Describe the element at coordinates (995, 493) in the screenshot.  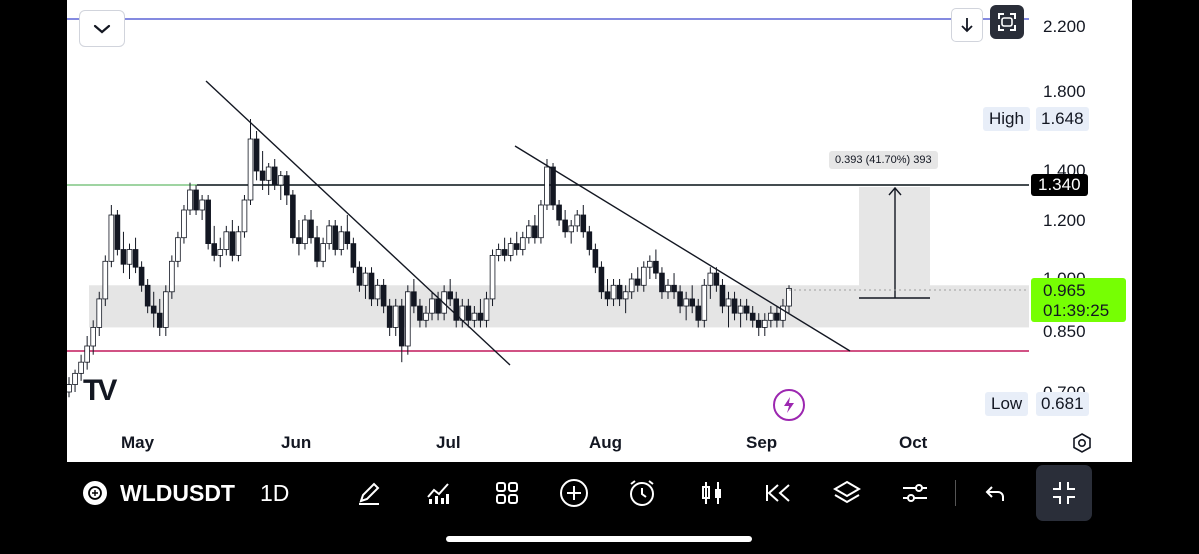
I see `undo-icon` at that location.